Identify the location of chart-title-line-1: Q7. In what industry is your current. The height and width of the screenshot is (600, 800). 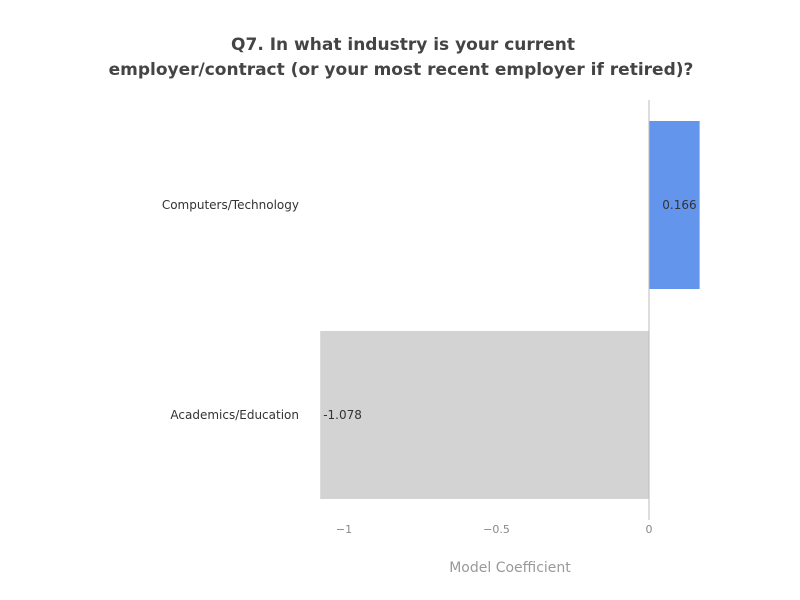
(403, 45).